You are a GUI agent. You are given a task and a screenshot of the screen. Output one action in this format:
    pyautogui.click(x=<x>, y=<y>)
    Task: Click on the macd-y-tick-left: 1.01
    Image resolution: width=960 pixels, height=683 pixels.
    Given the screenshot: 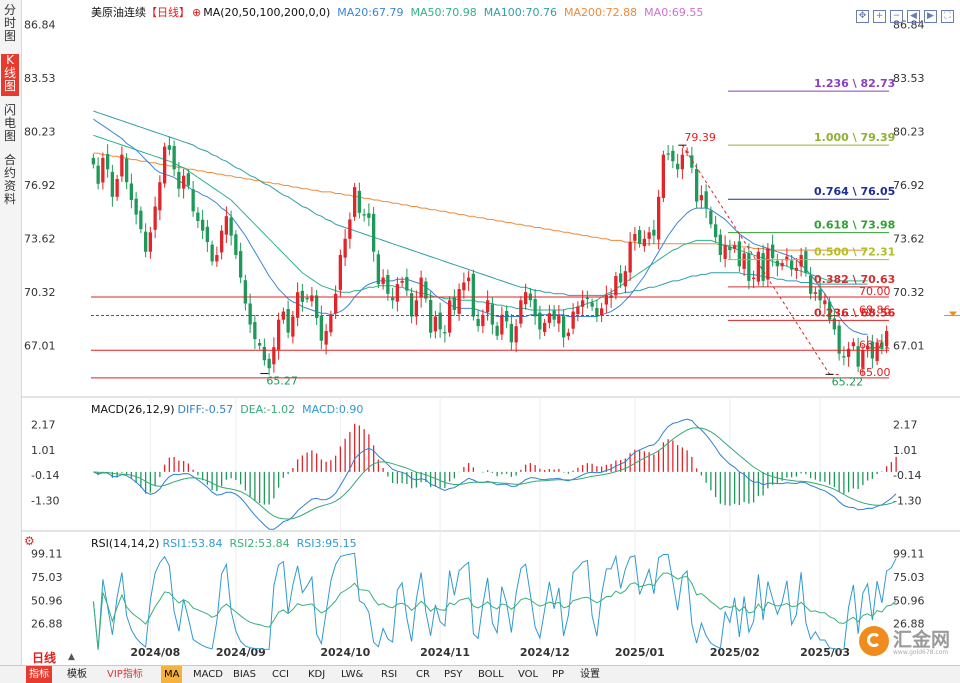 What is the action you would take?
    pyautogui.click(x=43, y=450)
    